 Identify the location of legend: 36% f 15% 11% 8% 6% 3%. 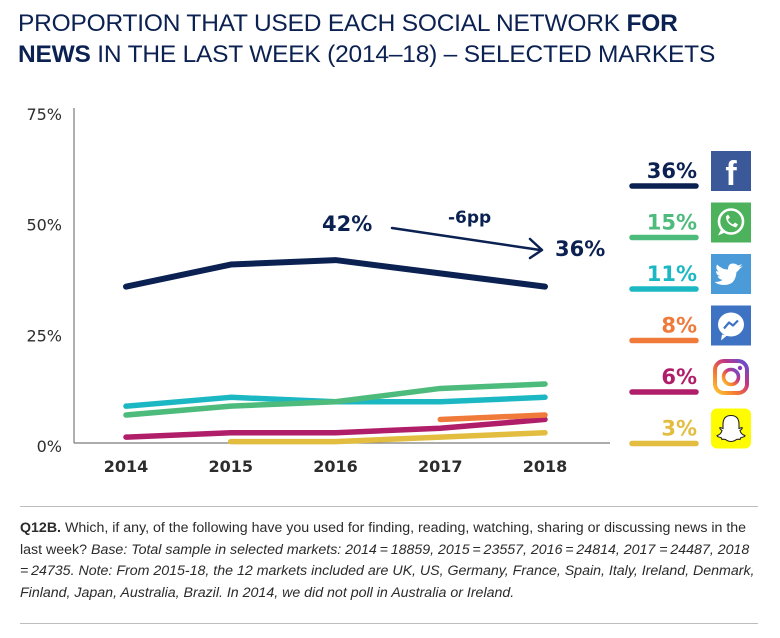
(690, 300).